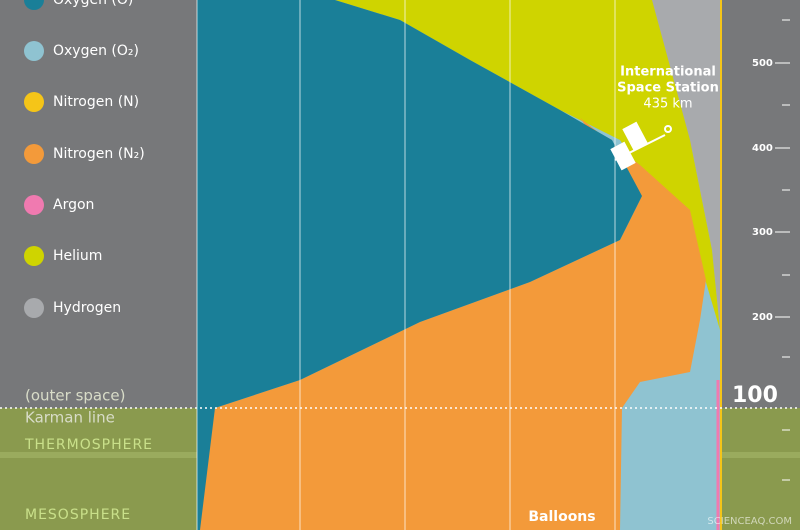  I want to click on layer-label: MESOSPHERE, so click(78, 515).